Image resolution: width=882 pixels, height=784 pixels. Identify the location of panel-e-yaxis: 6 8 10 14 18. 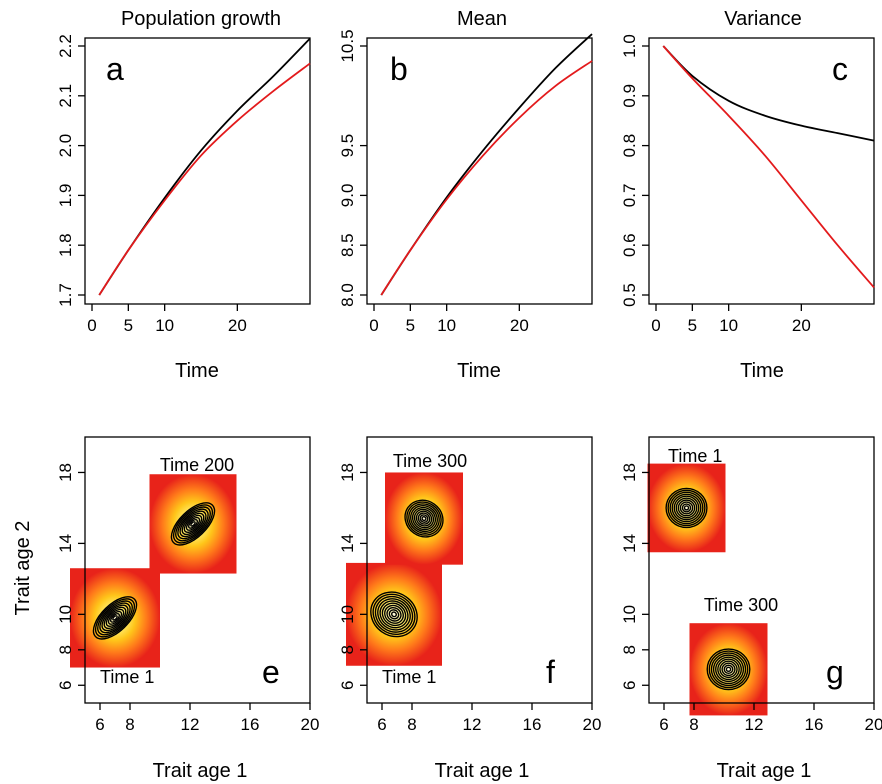
(70, 576).